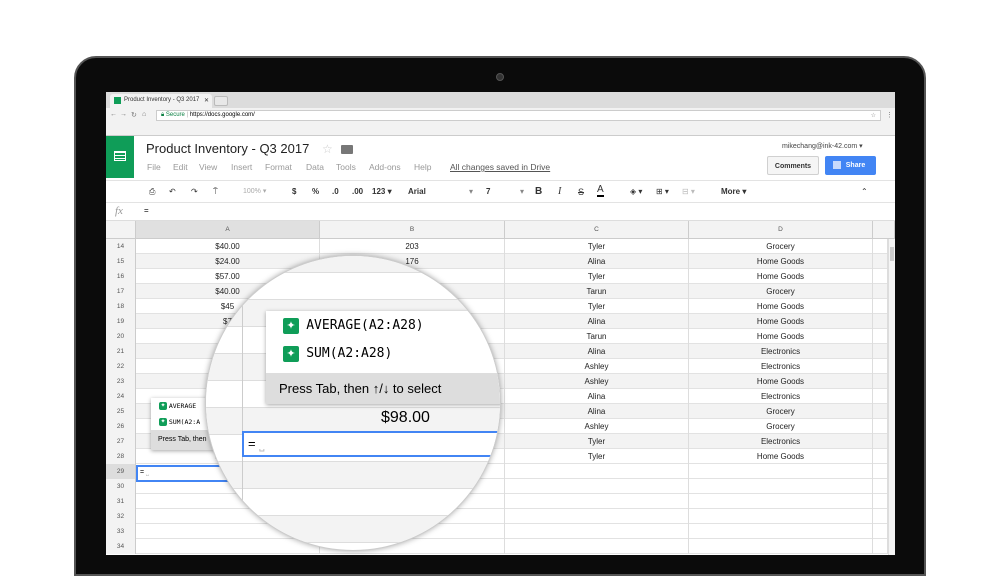 The height and width of the screenshot is (576, 1000). What do you see at coordinates (121, 396) in the screenshot?
I see `row-number: 24` at bounding box center [121, 396].